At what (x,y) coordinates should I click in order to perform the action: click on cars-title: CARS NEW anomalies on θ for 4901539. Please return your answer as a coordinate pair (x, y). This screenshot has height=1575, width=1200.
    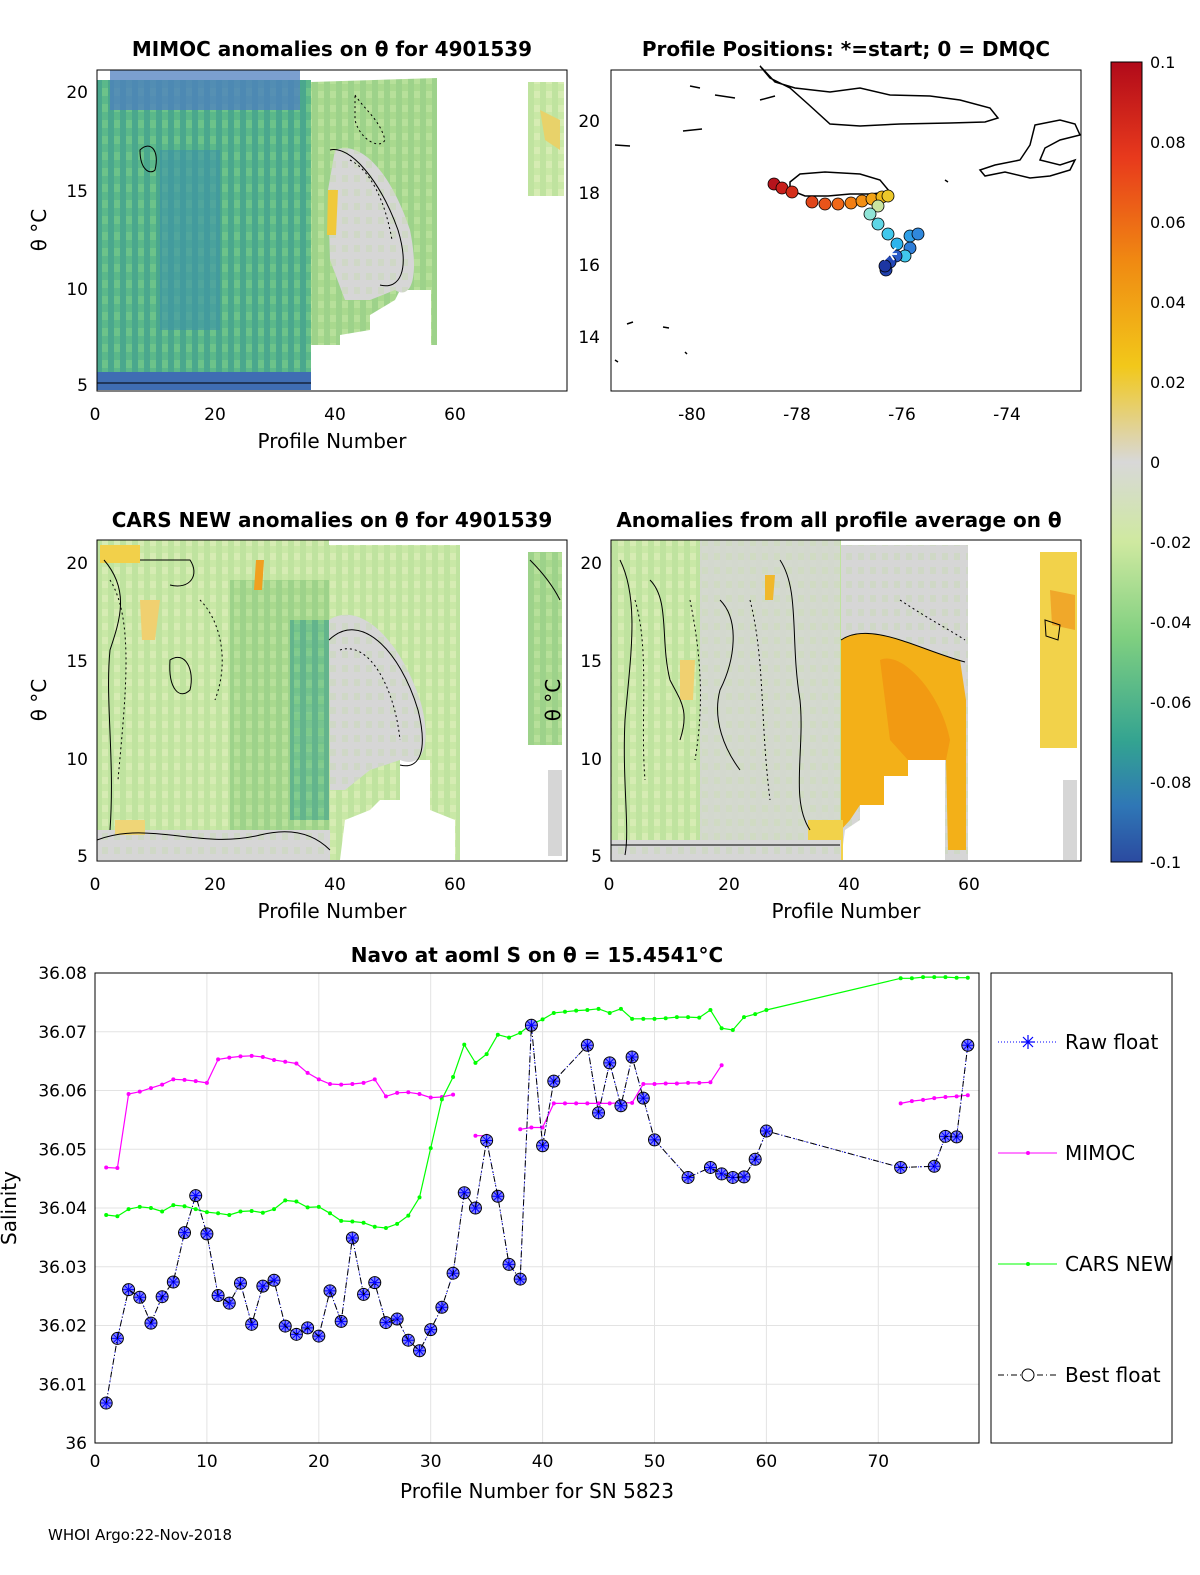
    Looking at the image, I should click on (332, 520).